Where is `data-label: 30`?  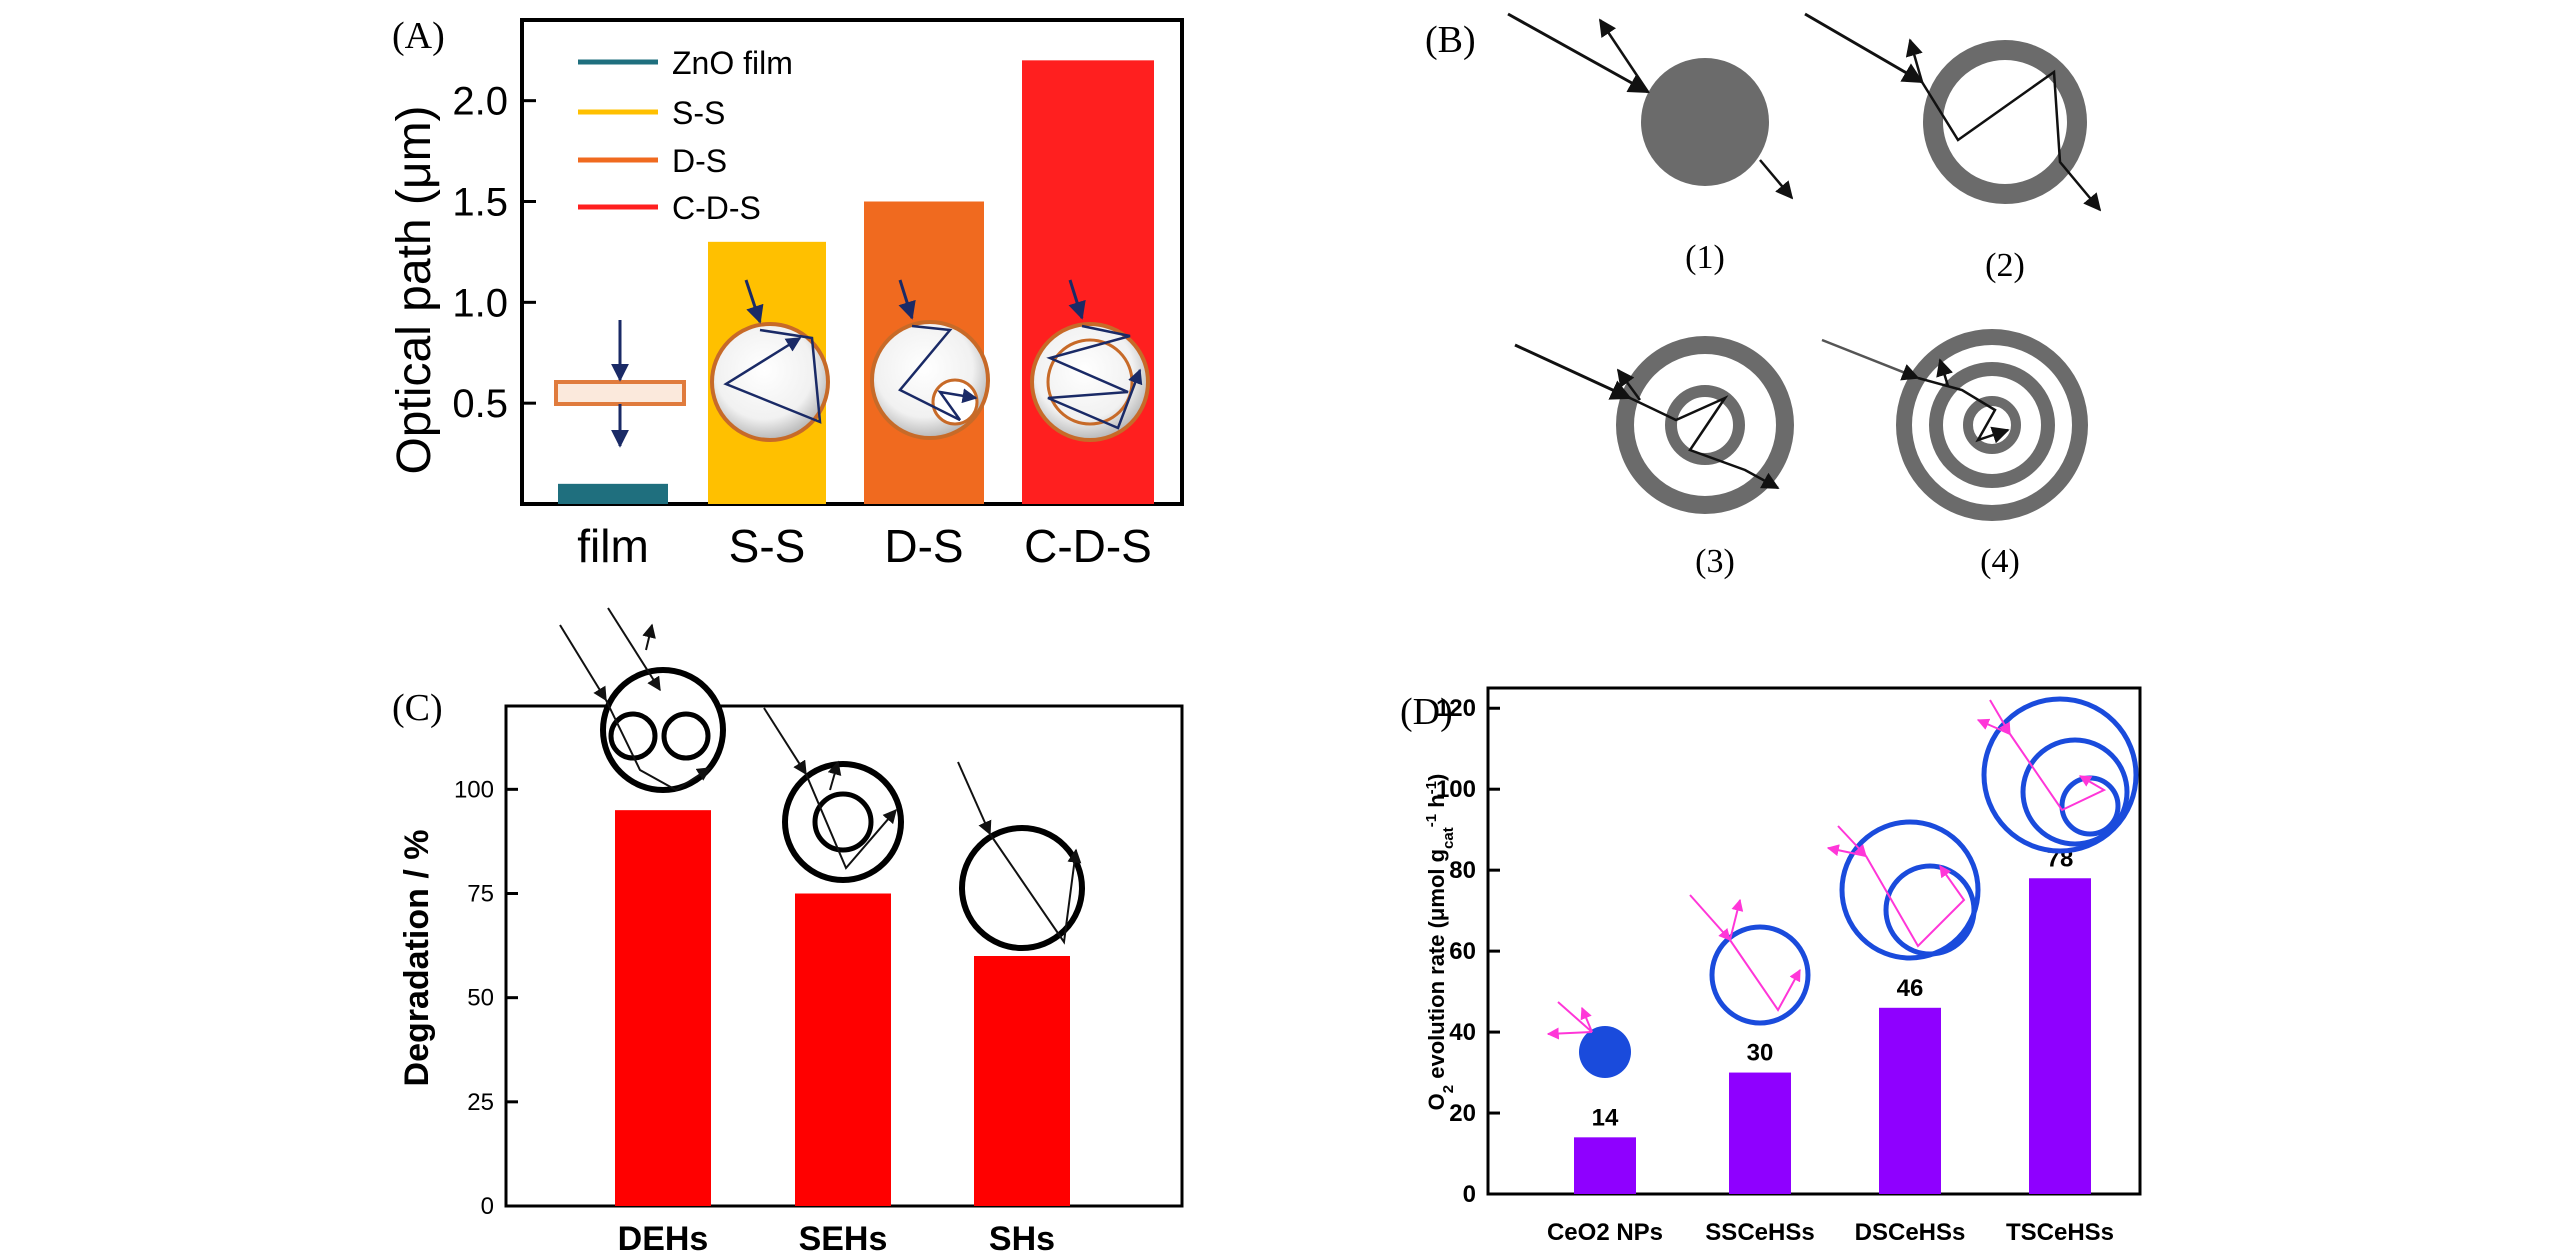 data-label: 30 is located at coordinates (1760, 1053).